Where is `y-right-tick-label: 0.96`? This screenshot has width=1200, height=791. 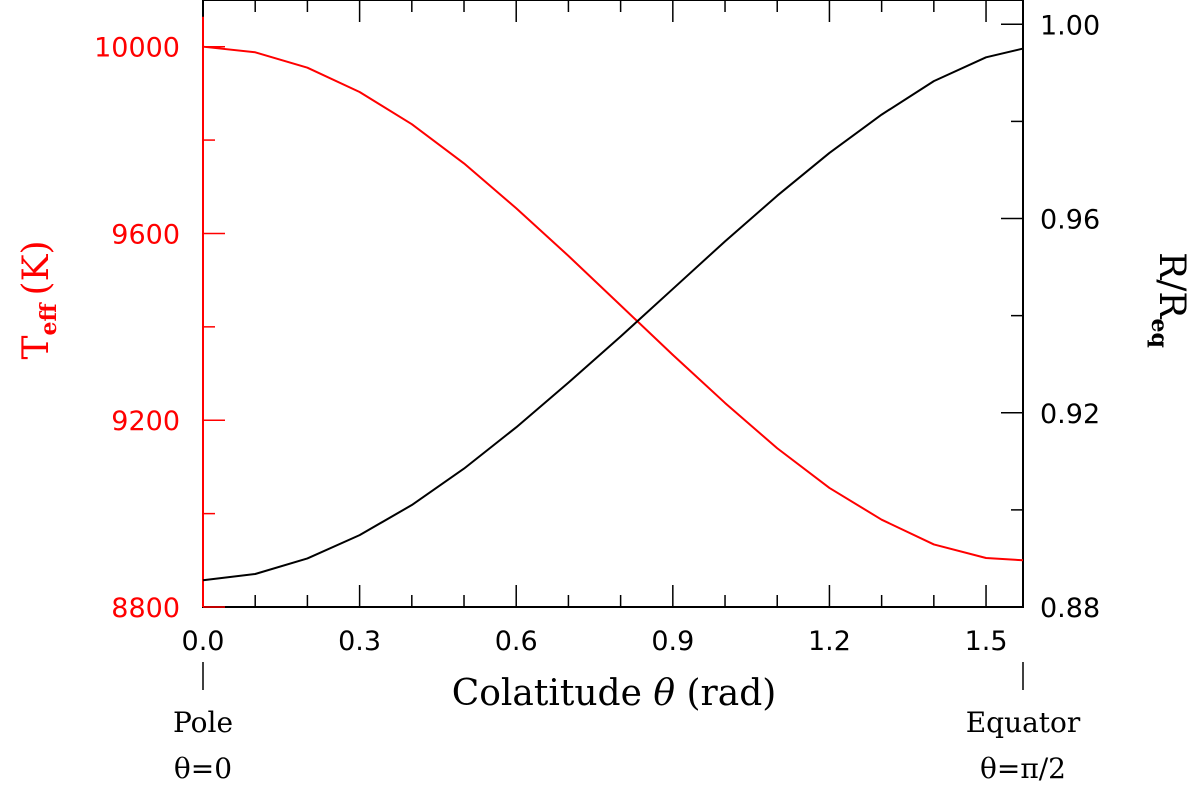
y-right-tick-label: 0.96 is located at coordinates (1070, 220).